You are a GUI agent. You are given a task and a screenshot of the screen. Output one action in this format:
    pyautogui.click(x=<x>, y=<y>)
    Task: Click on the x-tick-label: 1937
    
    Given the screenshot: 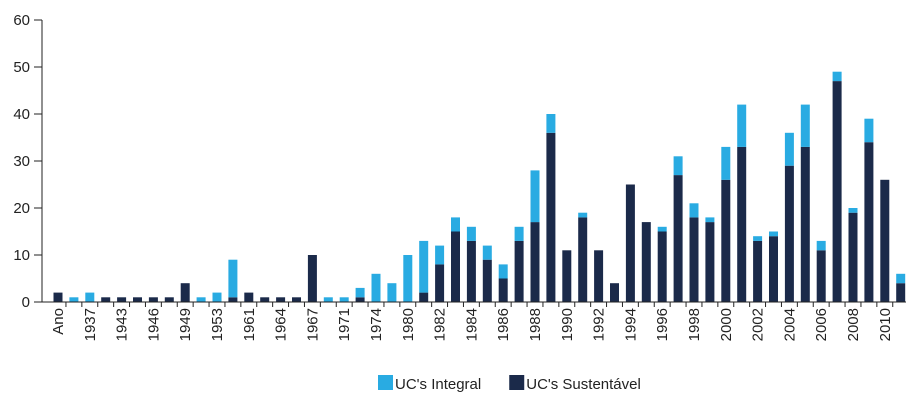 What is the action you would take?
    pyautogui.click(x=90, y=324)
    